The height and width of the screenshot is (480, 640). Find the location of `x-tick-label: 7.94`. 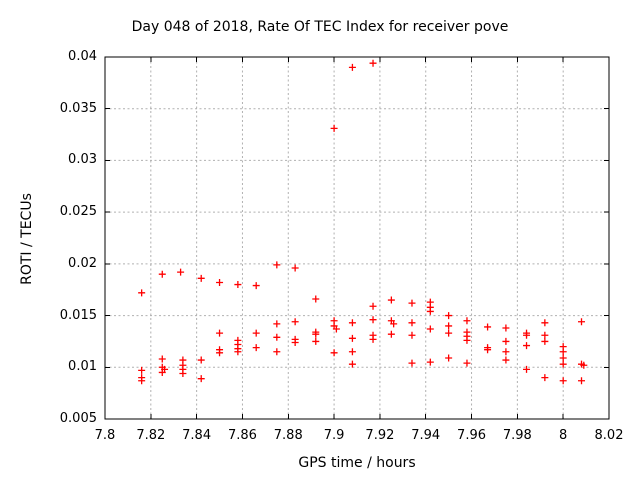

x-tick-label: 7.94 is located at coordinates (426, 435).